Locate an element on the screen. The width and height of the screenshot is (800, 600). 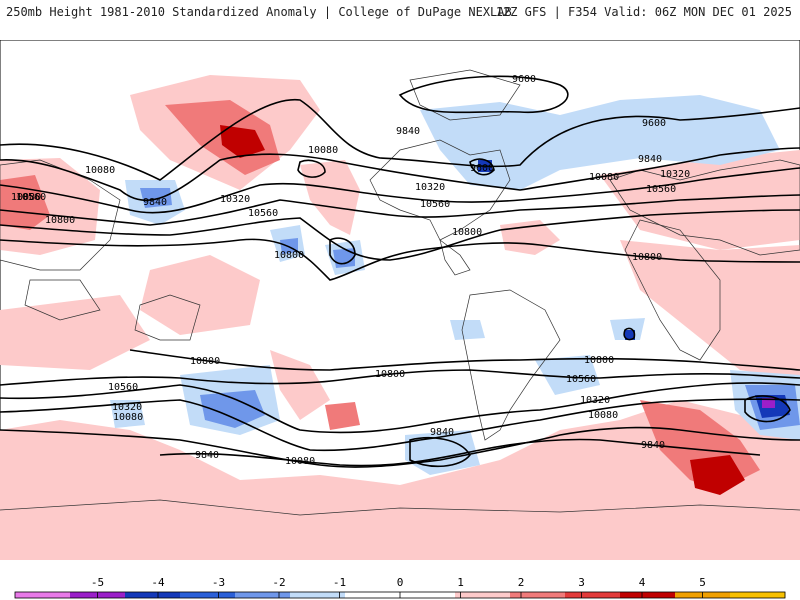
colorbar-tick-label: 0 is located at coordinates (400, 582).